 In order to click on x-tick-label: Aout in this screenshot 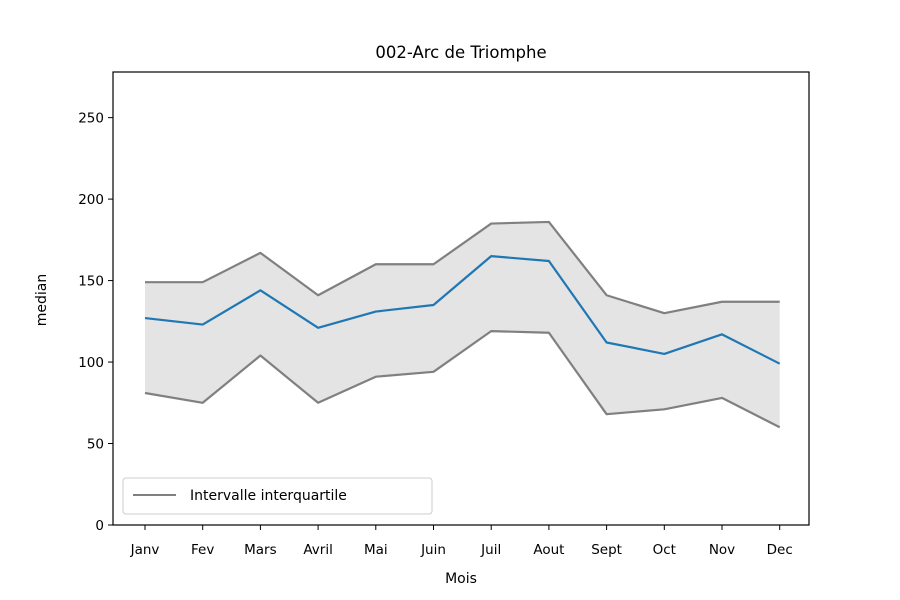, I will do `click(548, 550)`.